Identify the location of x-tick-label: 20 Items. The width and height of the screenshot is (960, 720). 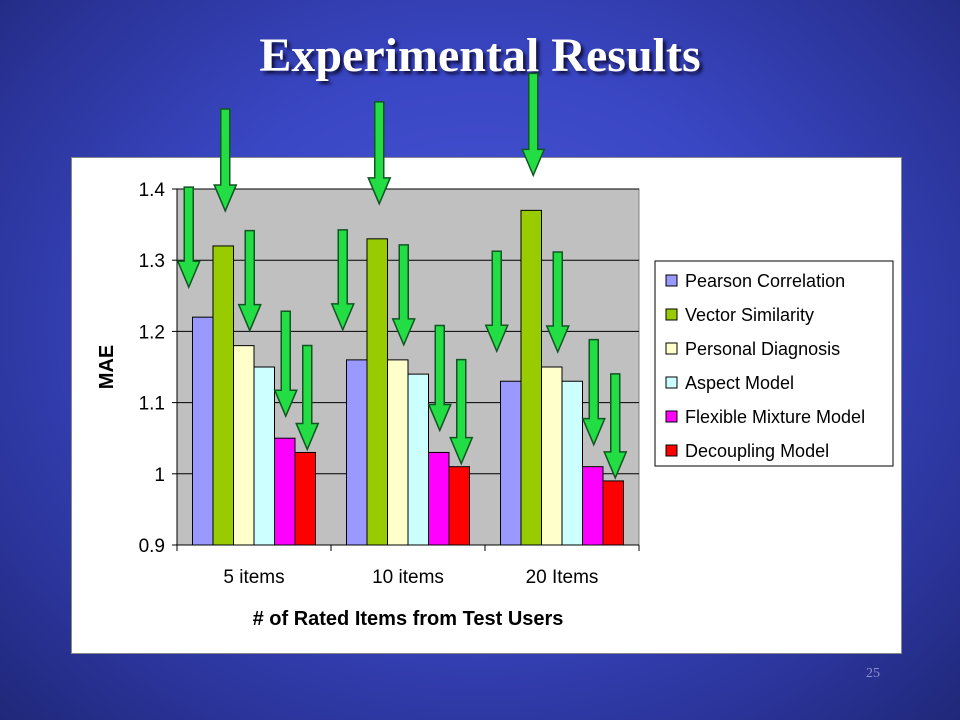
(562, 577).